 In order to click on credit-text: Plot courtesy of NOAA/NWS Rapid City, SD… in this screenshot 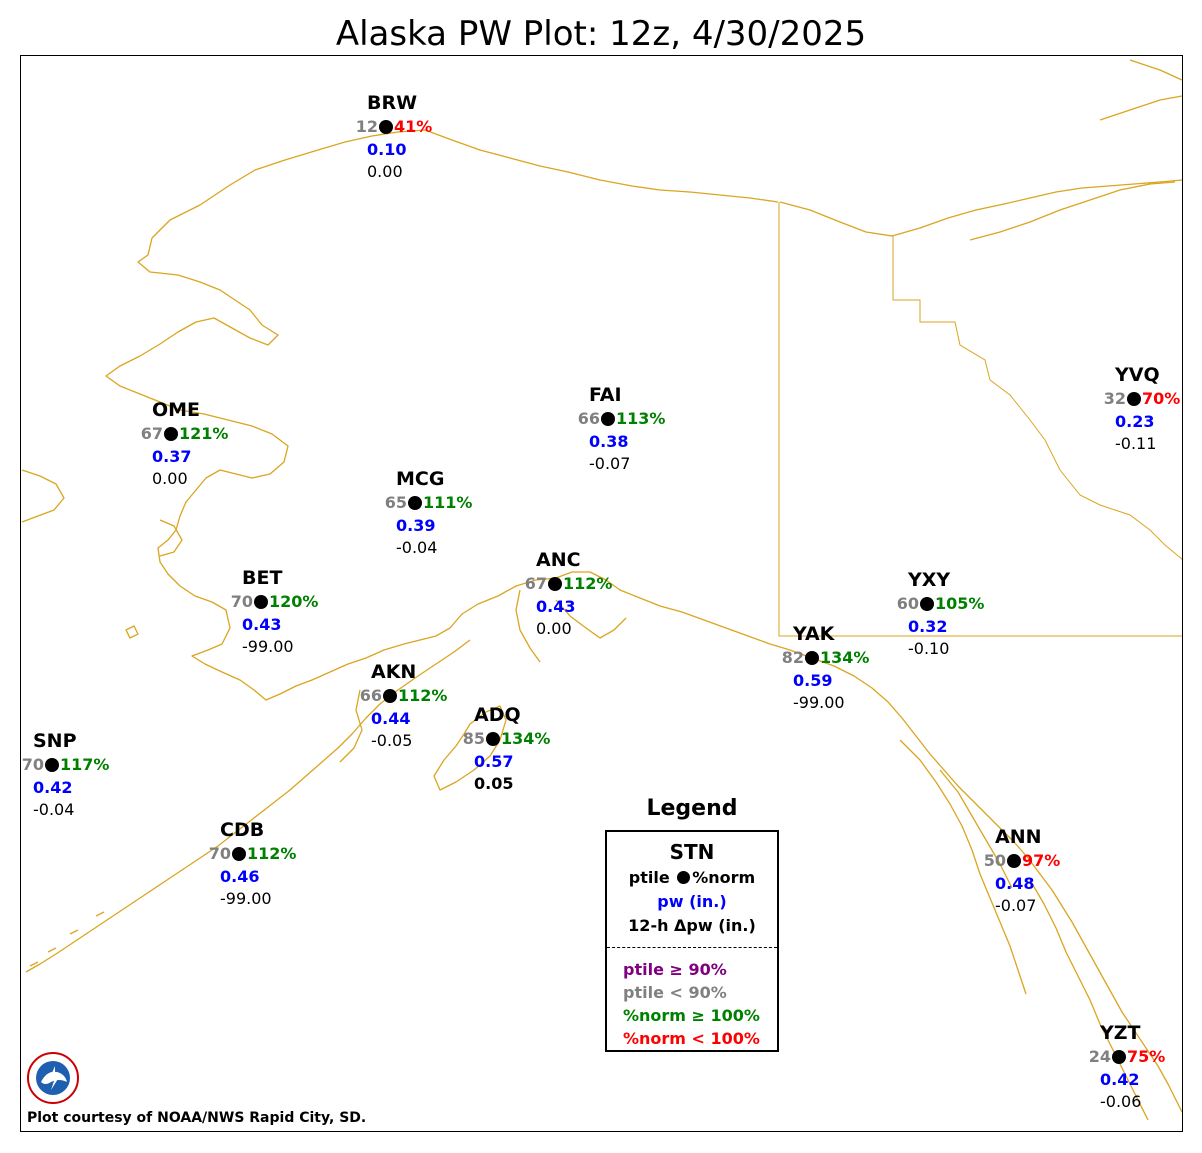, I will do `click(197, 1118)`.